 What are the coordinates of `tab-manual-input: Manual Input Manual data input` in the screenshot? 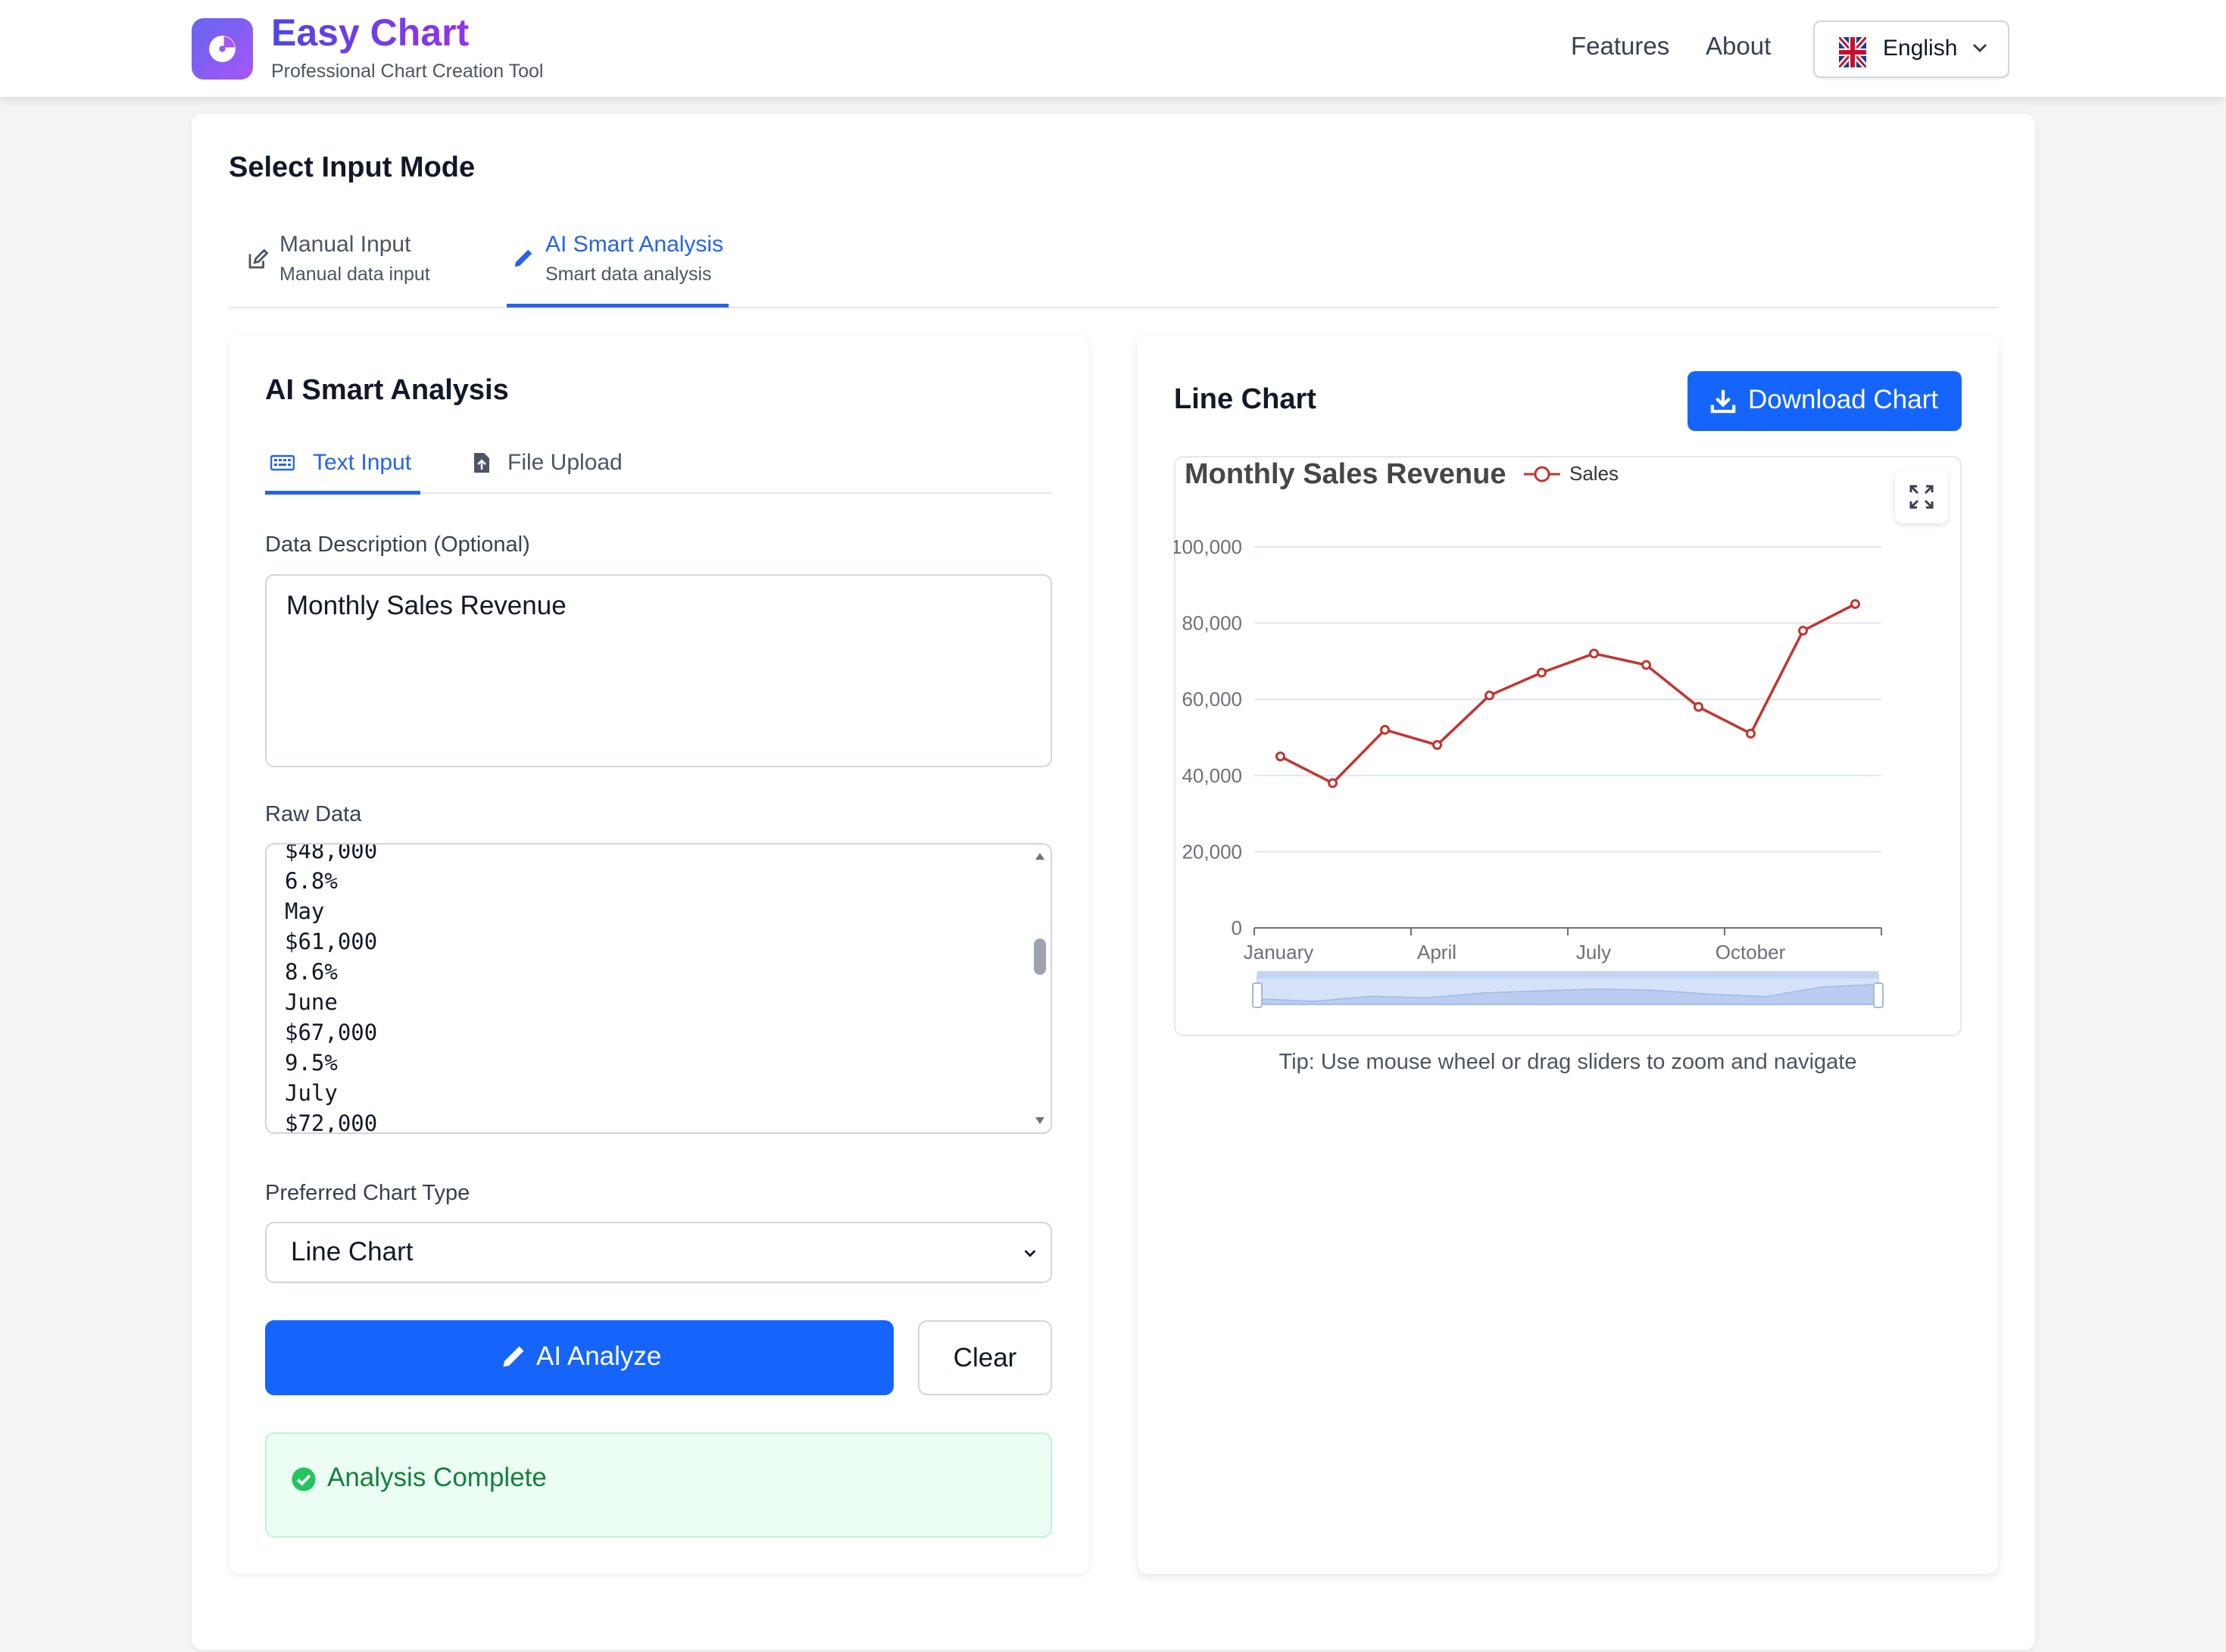 It's located at (338, 259).